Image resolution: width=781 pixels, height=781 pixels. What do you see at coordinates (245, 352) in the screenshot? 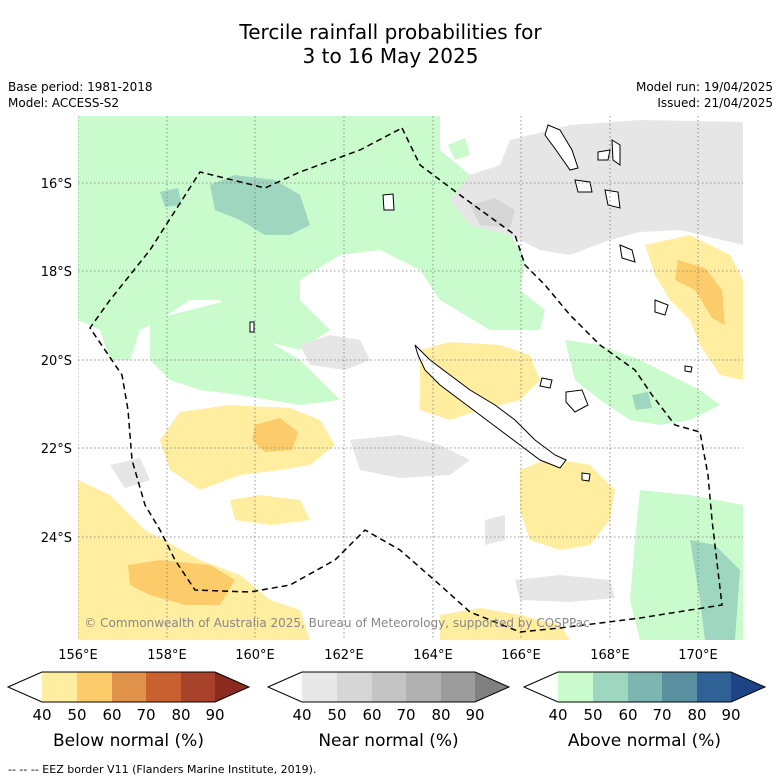
I see `above-normal-region-central` at bounding box center [245, 352].